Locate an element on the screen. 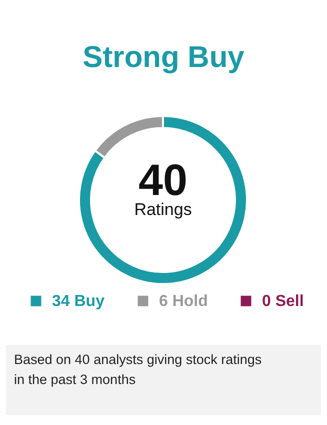  chart-title: Strong Buy is located at coordinates (163, 57).